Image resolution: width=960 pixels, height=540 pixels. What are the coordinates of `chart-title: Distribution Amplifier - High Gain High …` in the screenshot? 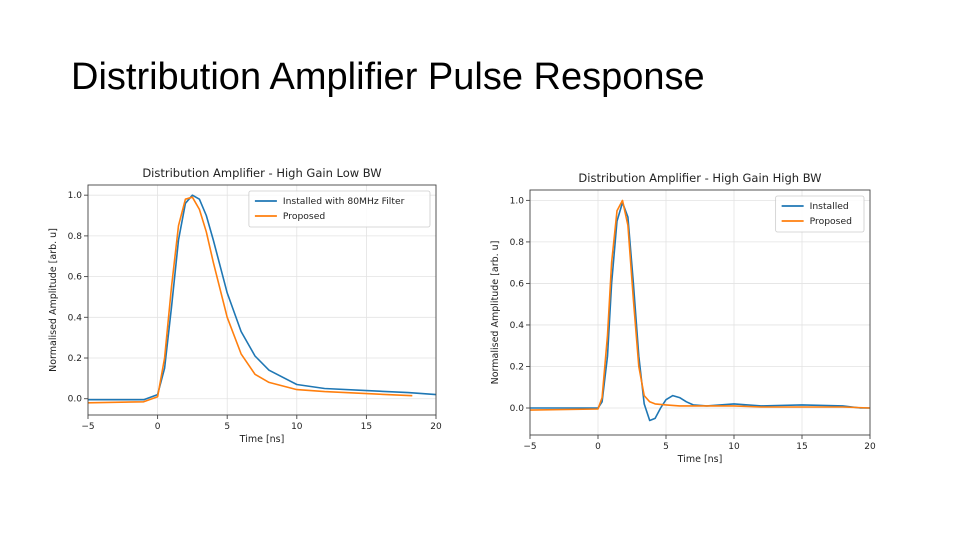 It's located at (699, 178).